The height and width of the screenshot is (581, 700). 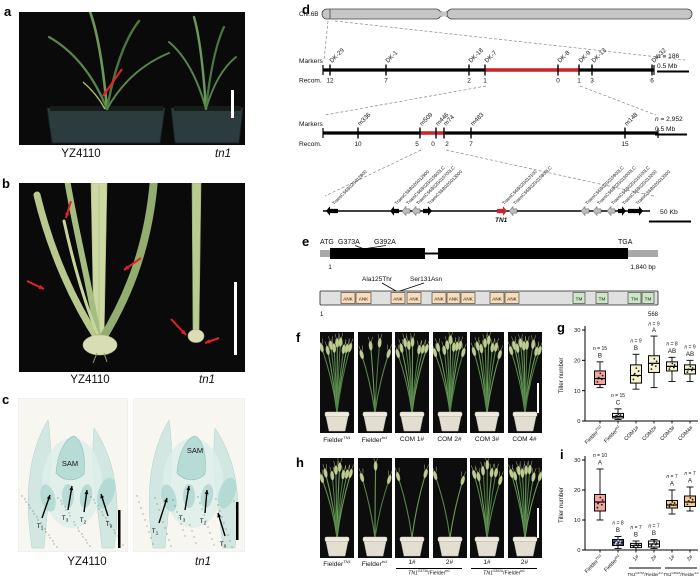 I want to click on panel-b-letter: b, so click(x=6, y=183).